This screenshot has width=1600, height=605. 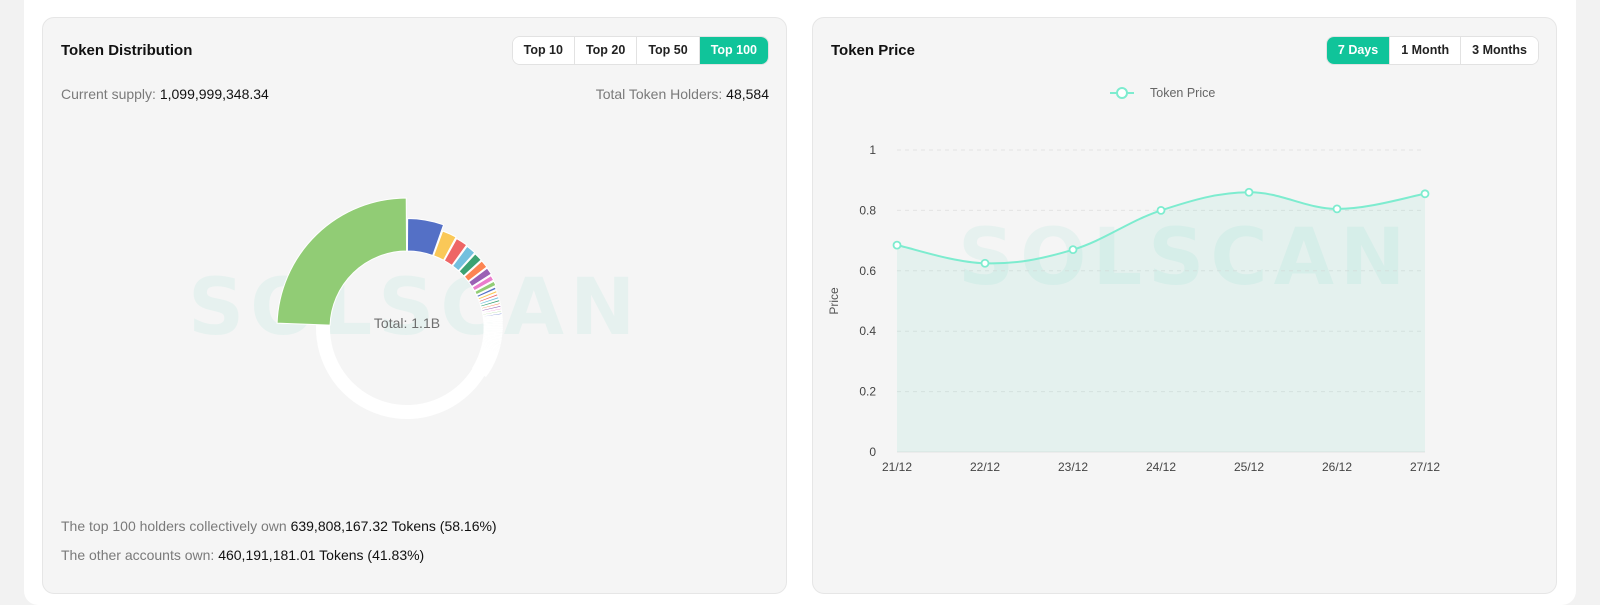 I want to click on tab-top-50: Top 50, so click(x=668, y=50).